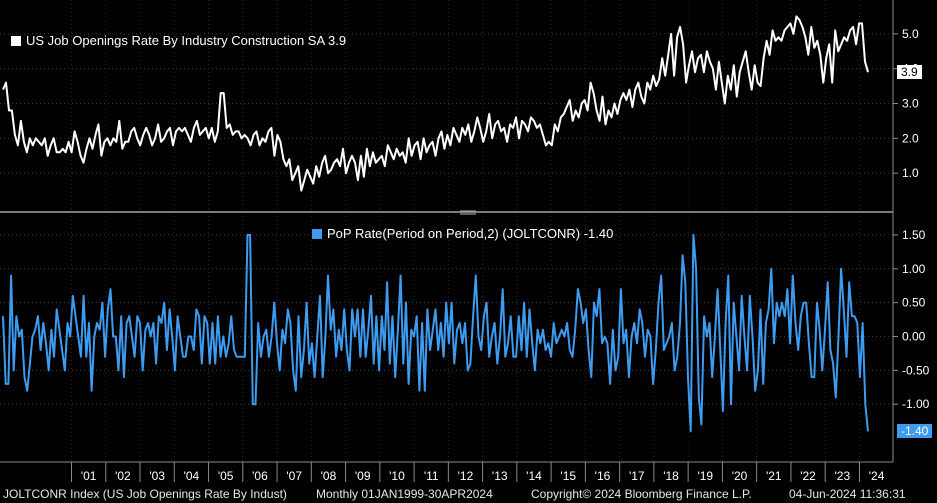  Describe the element at coordinates (260, 476) in the screenshot. I see `x-tick-label: '06` at that location.